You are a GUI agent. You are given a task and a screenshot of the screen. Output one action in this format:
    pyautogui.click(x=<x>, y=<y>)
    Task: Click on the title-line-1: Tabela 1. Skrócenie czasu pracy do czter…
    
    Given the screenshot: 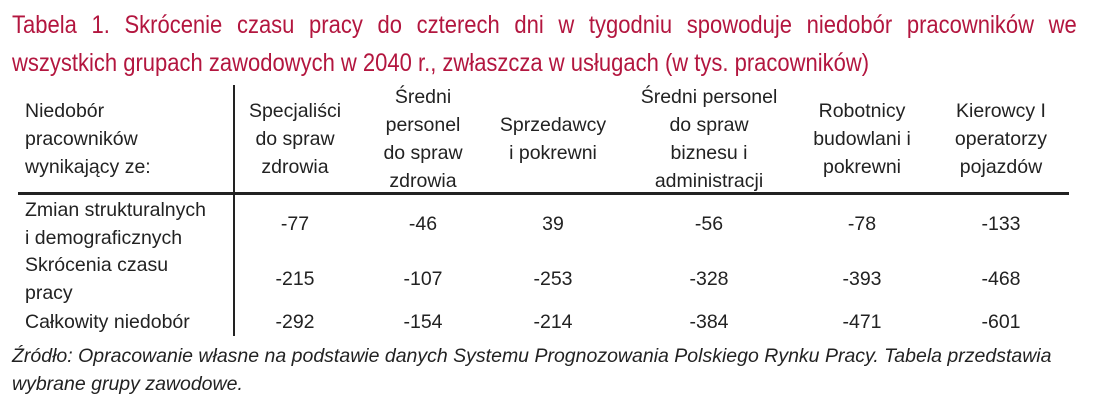 What is the action you would take?
    pyautogui.click(x=544, y=25)
    